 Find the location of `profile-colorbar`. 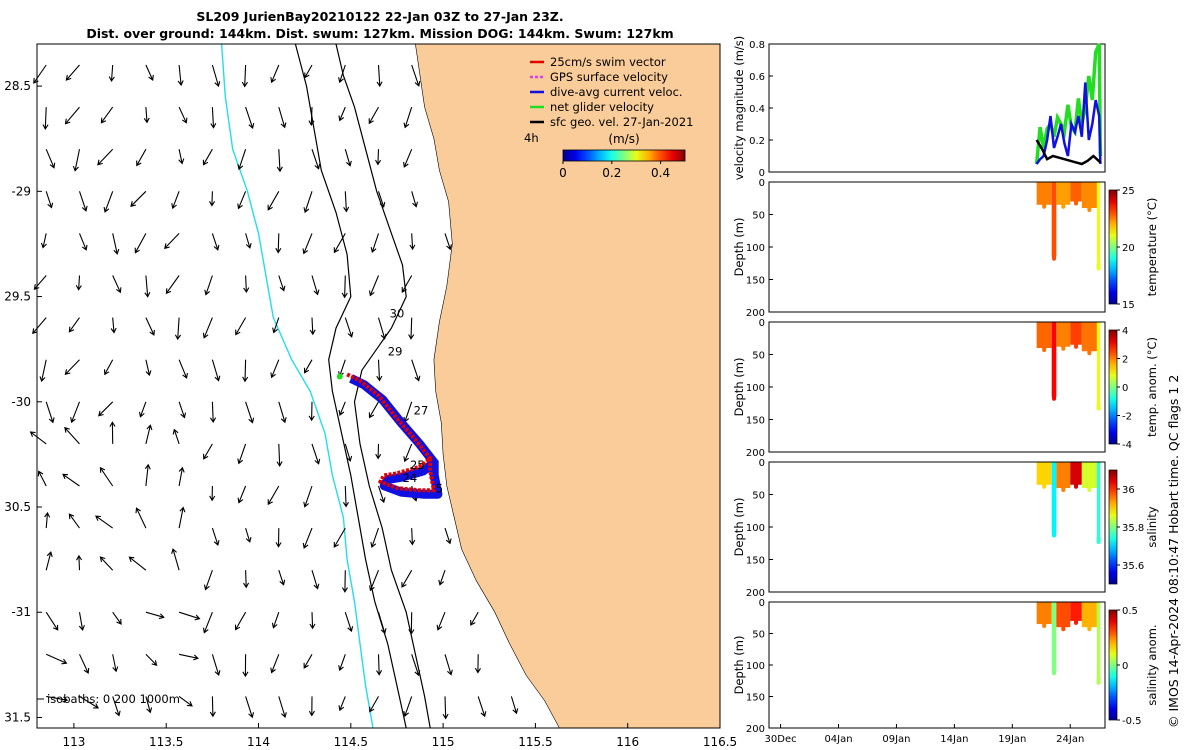

profile-colorbar is located at coordinates (1113, 387).